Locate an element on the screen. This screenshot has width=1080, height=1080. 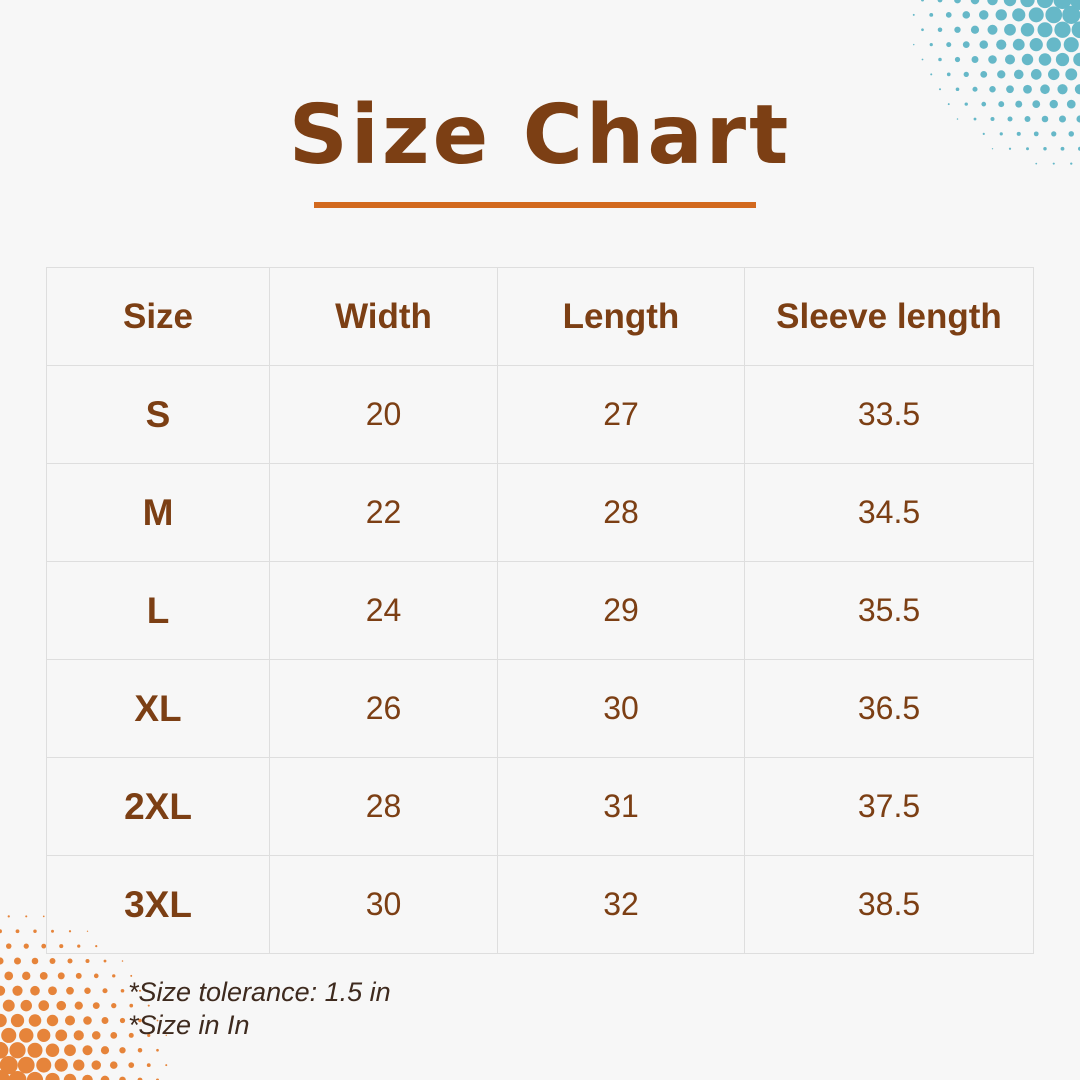
cell-sleeve-length: 37.5 is located at coordinates (889, 806).